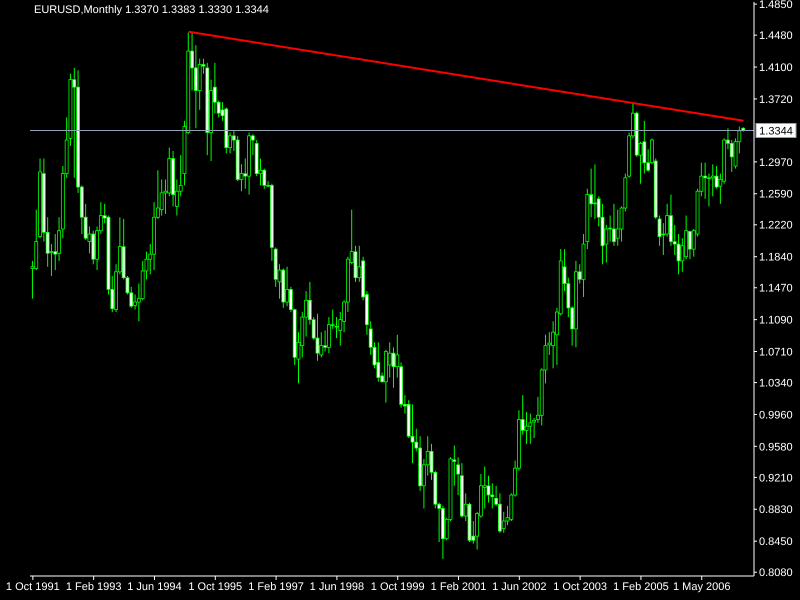 The image size is (800, 600). What do you see at coordinates (276, 586) in the screenshot?
I see `x-tick-label: 1 Feb 1997` at bounding box center [276, 586].